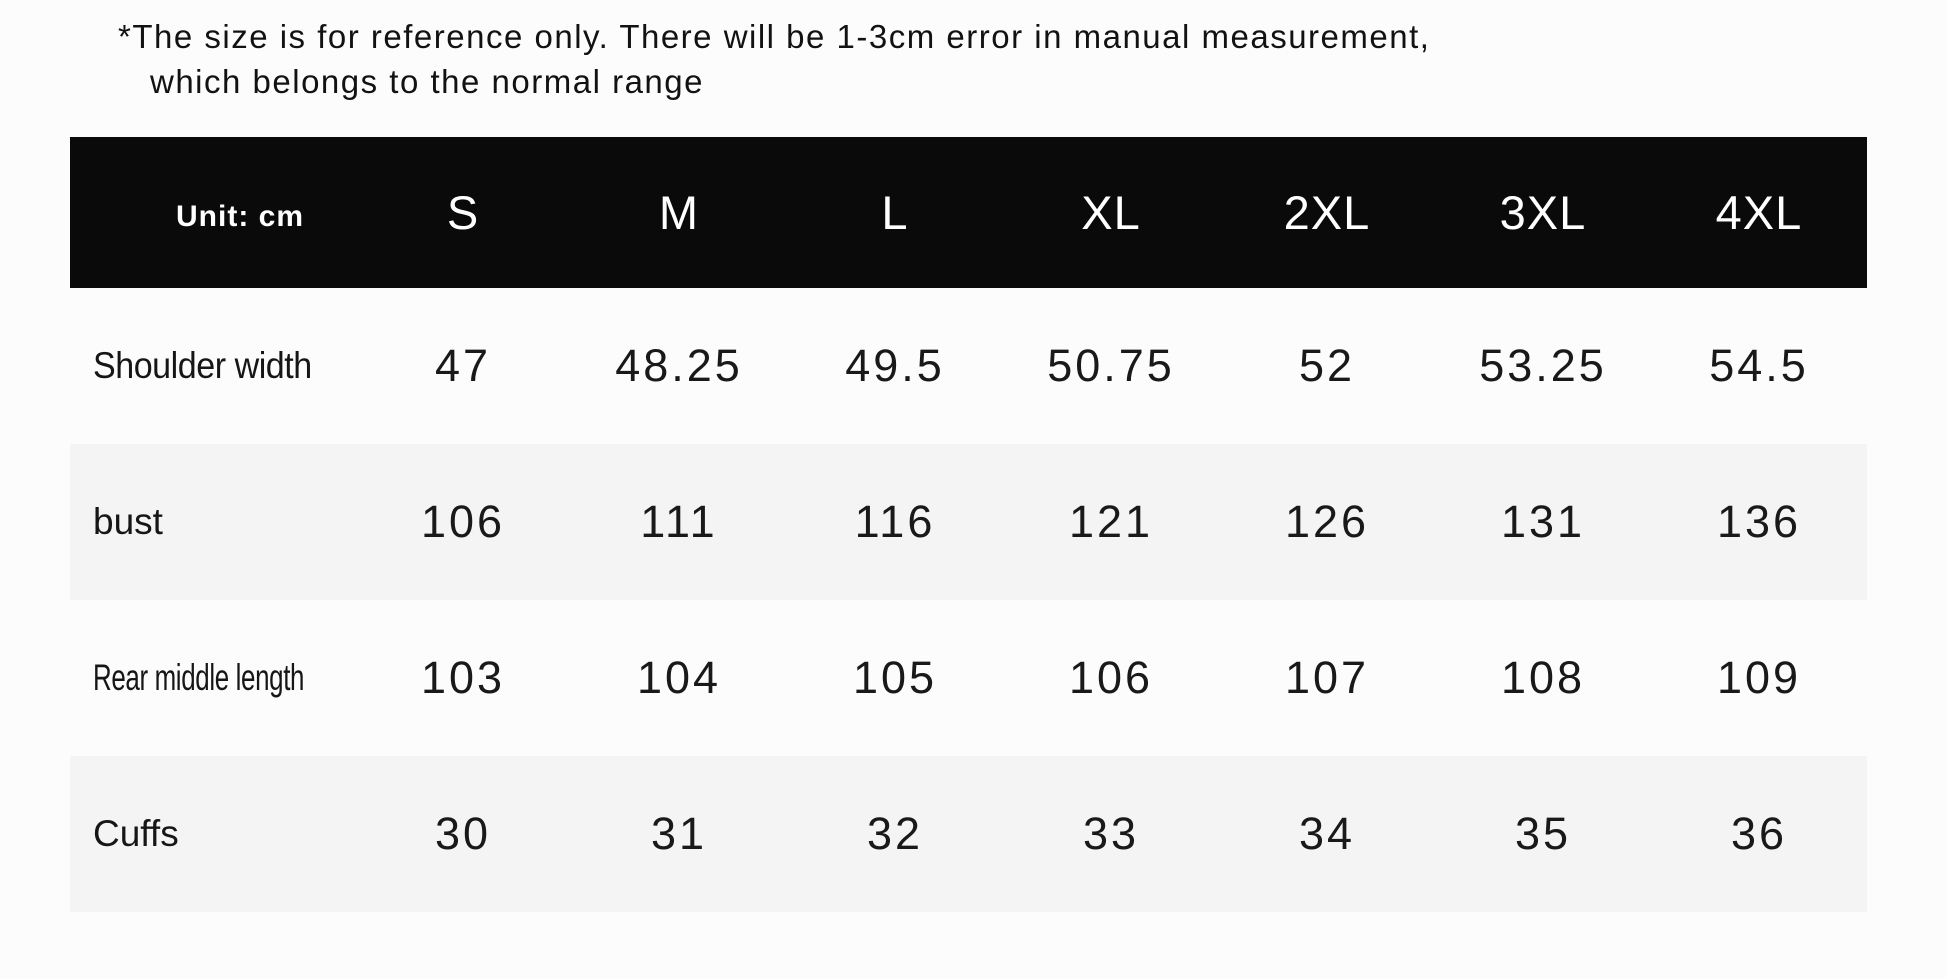 The height and width of the screenshot is (978, 1946). I want to click on cell-value: 54.5, so click(1759, 365).